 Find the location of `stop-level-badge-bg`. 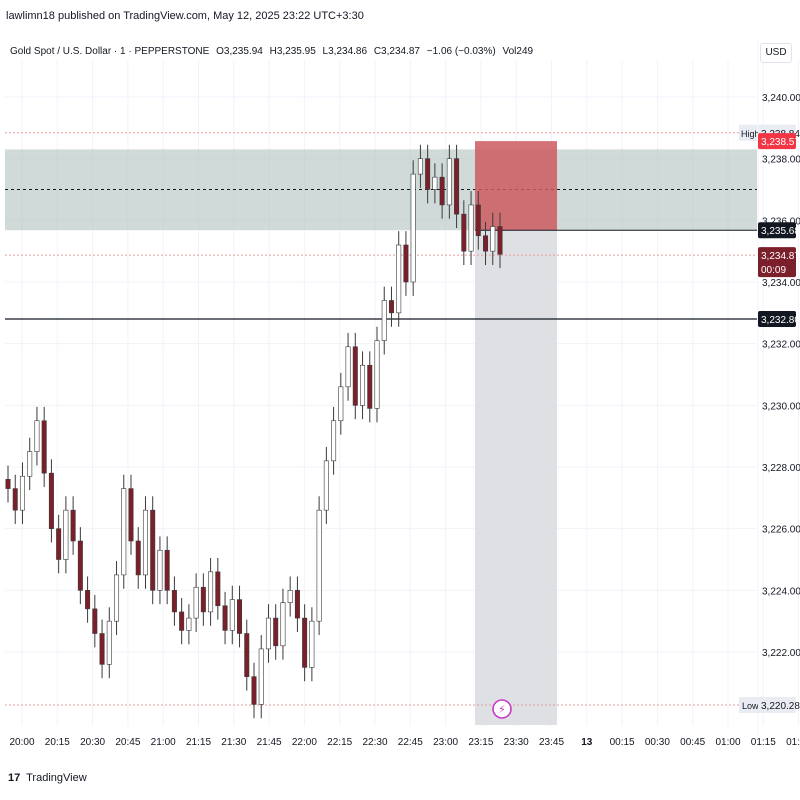

stop-level-badge-bg is located at coordinates (777, 141).